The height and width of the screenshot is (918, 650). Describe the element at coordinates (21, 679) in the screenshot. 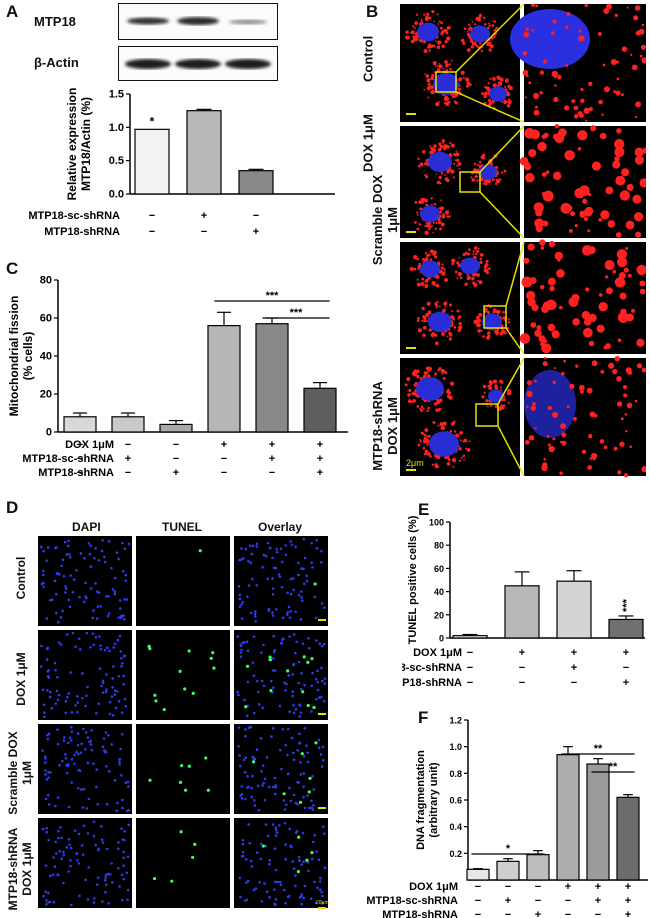

I see `d-row-dox: DOX 1μM` at that location.